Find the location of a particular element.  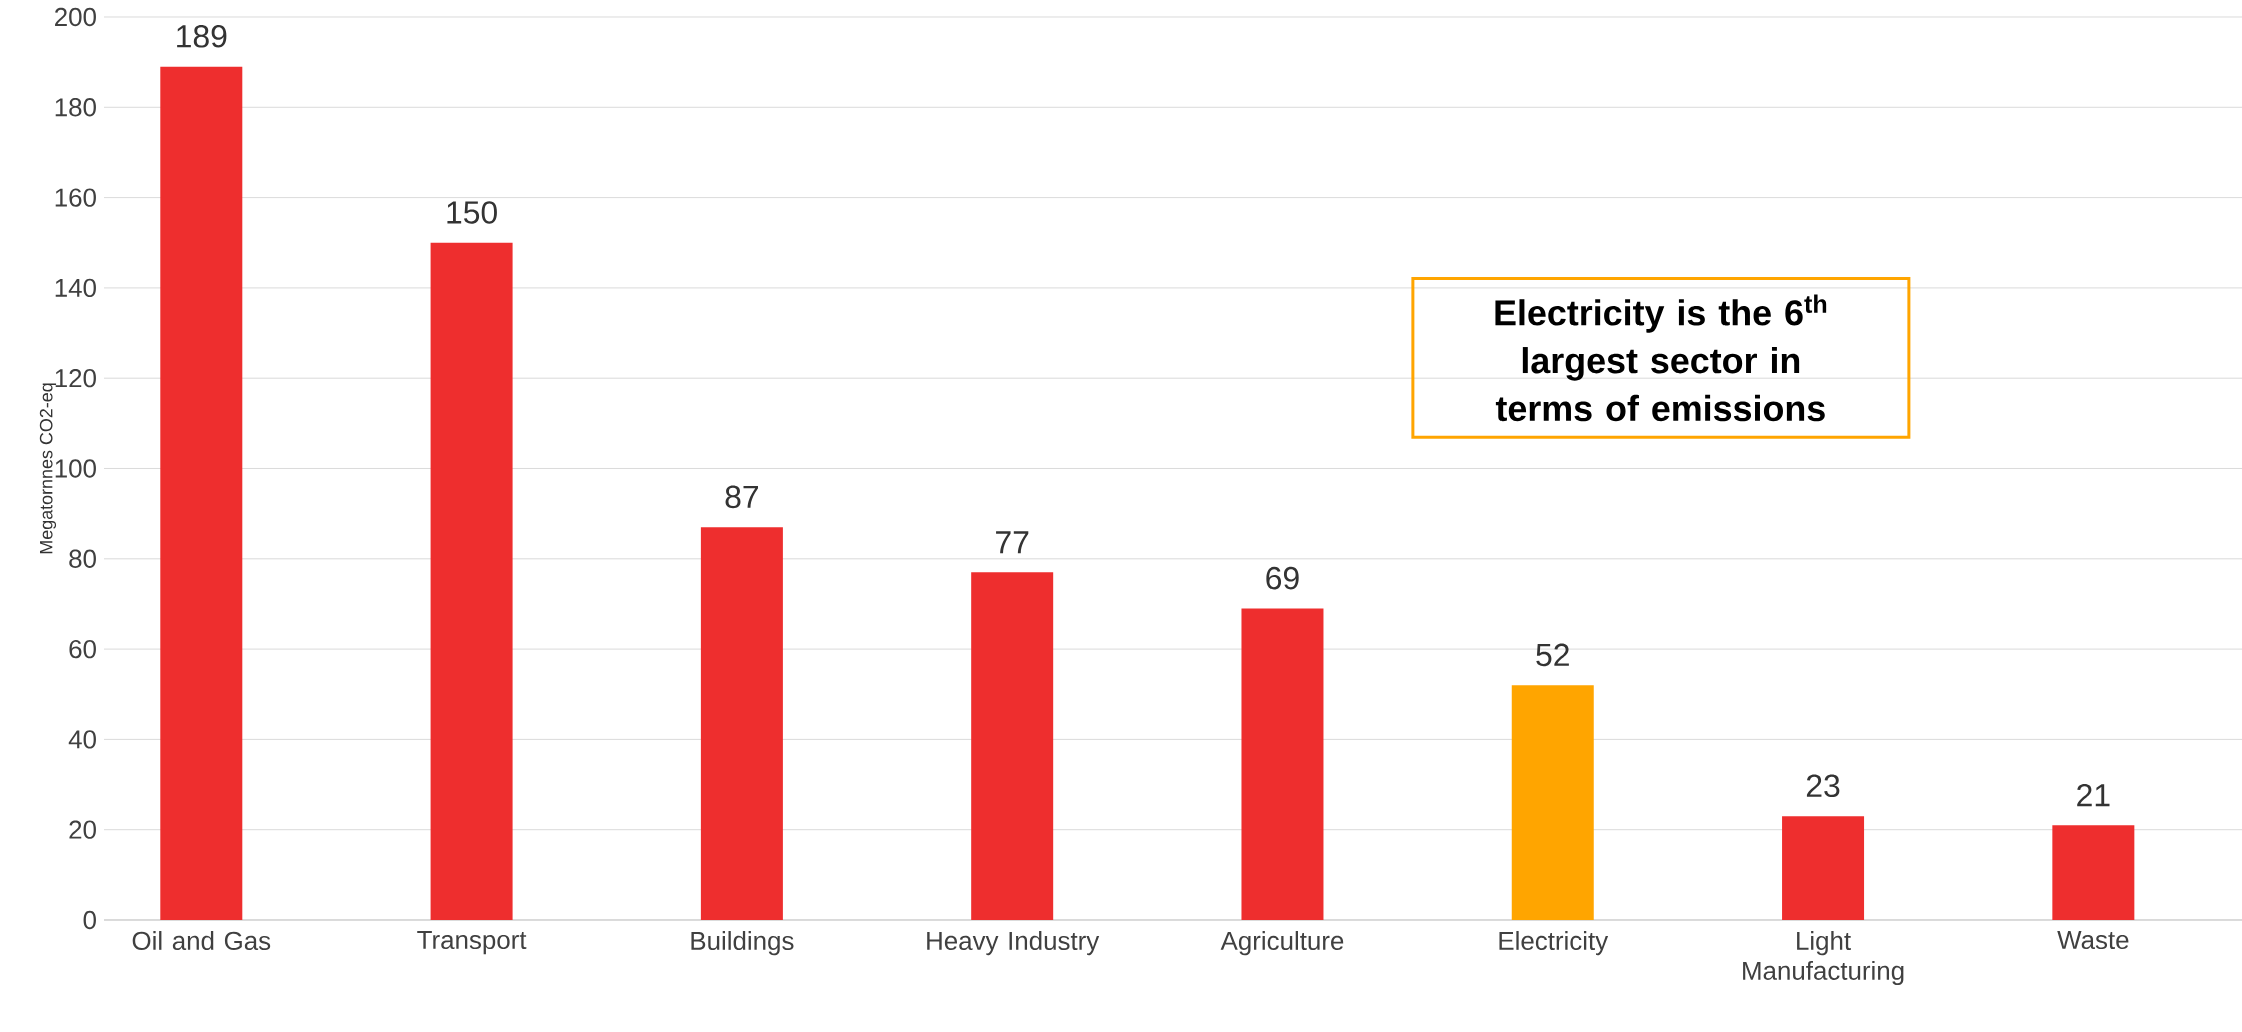

x-tick-label: Transport is located at coordinates (472, 943).